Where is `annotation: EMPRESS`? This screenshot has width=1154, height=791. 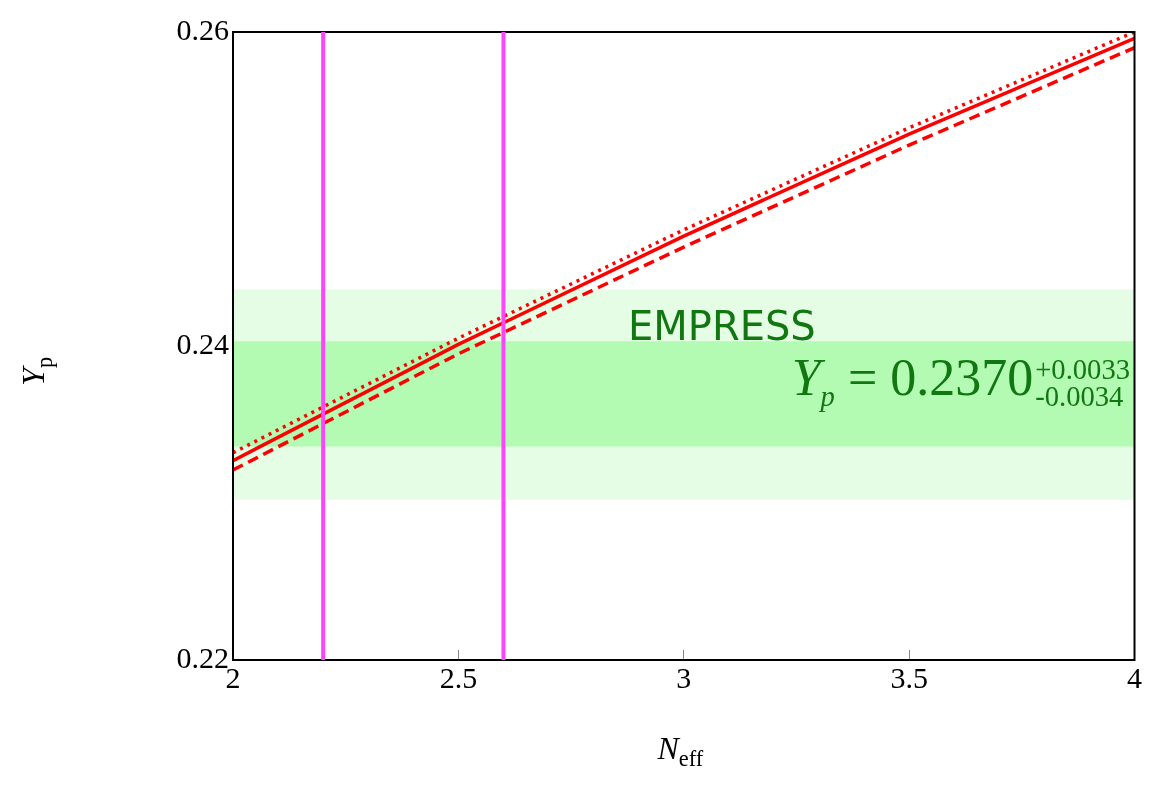 annotation: EMPRESS is located at coordinates (722, 326).